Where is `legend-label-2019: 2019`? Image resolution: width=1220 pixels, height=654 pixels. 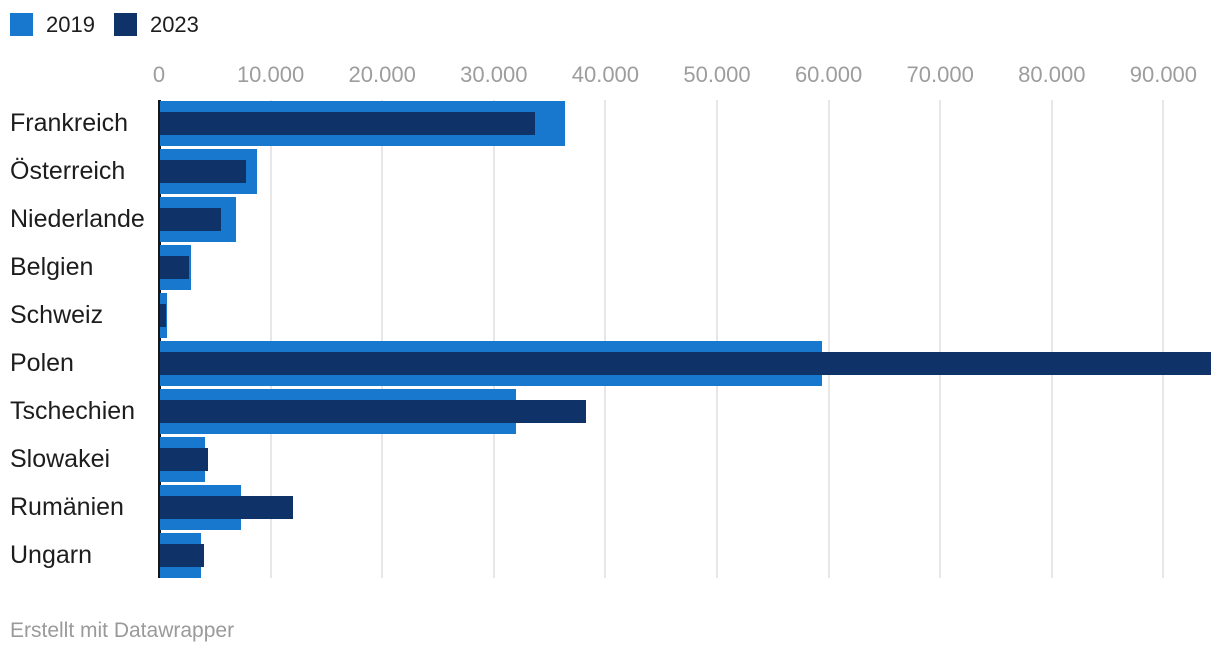
legend-label-2019: 2019 is located at coordinates (70, 24).